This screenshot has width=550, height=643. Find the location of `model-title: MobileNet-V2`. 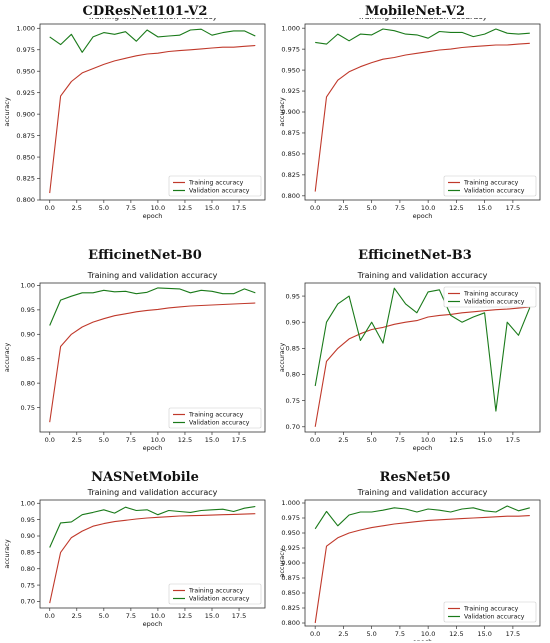

model-title: MobileNet-V2 is located at coordinates (415, 11).